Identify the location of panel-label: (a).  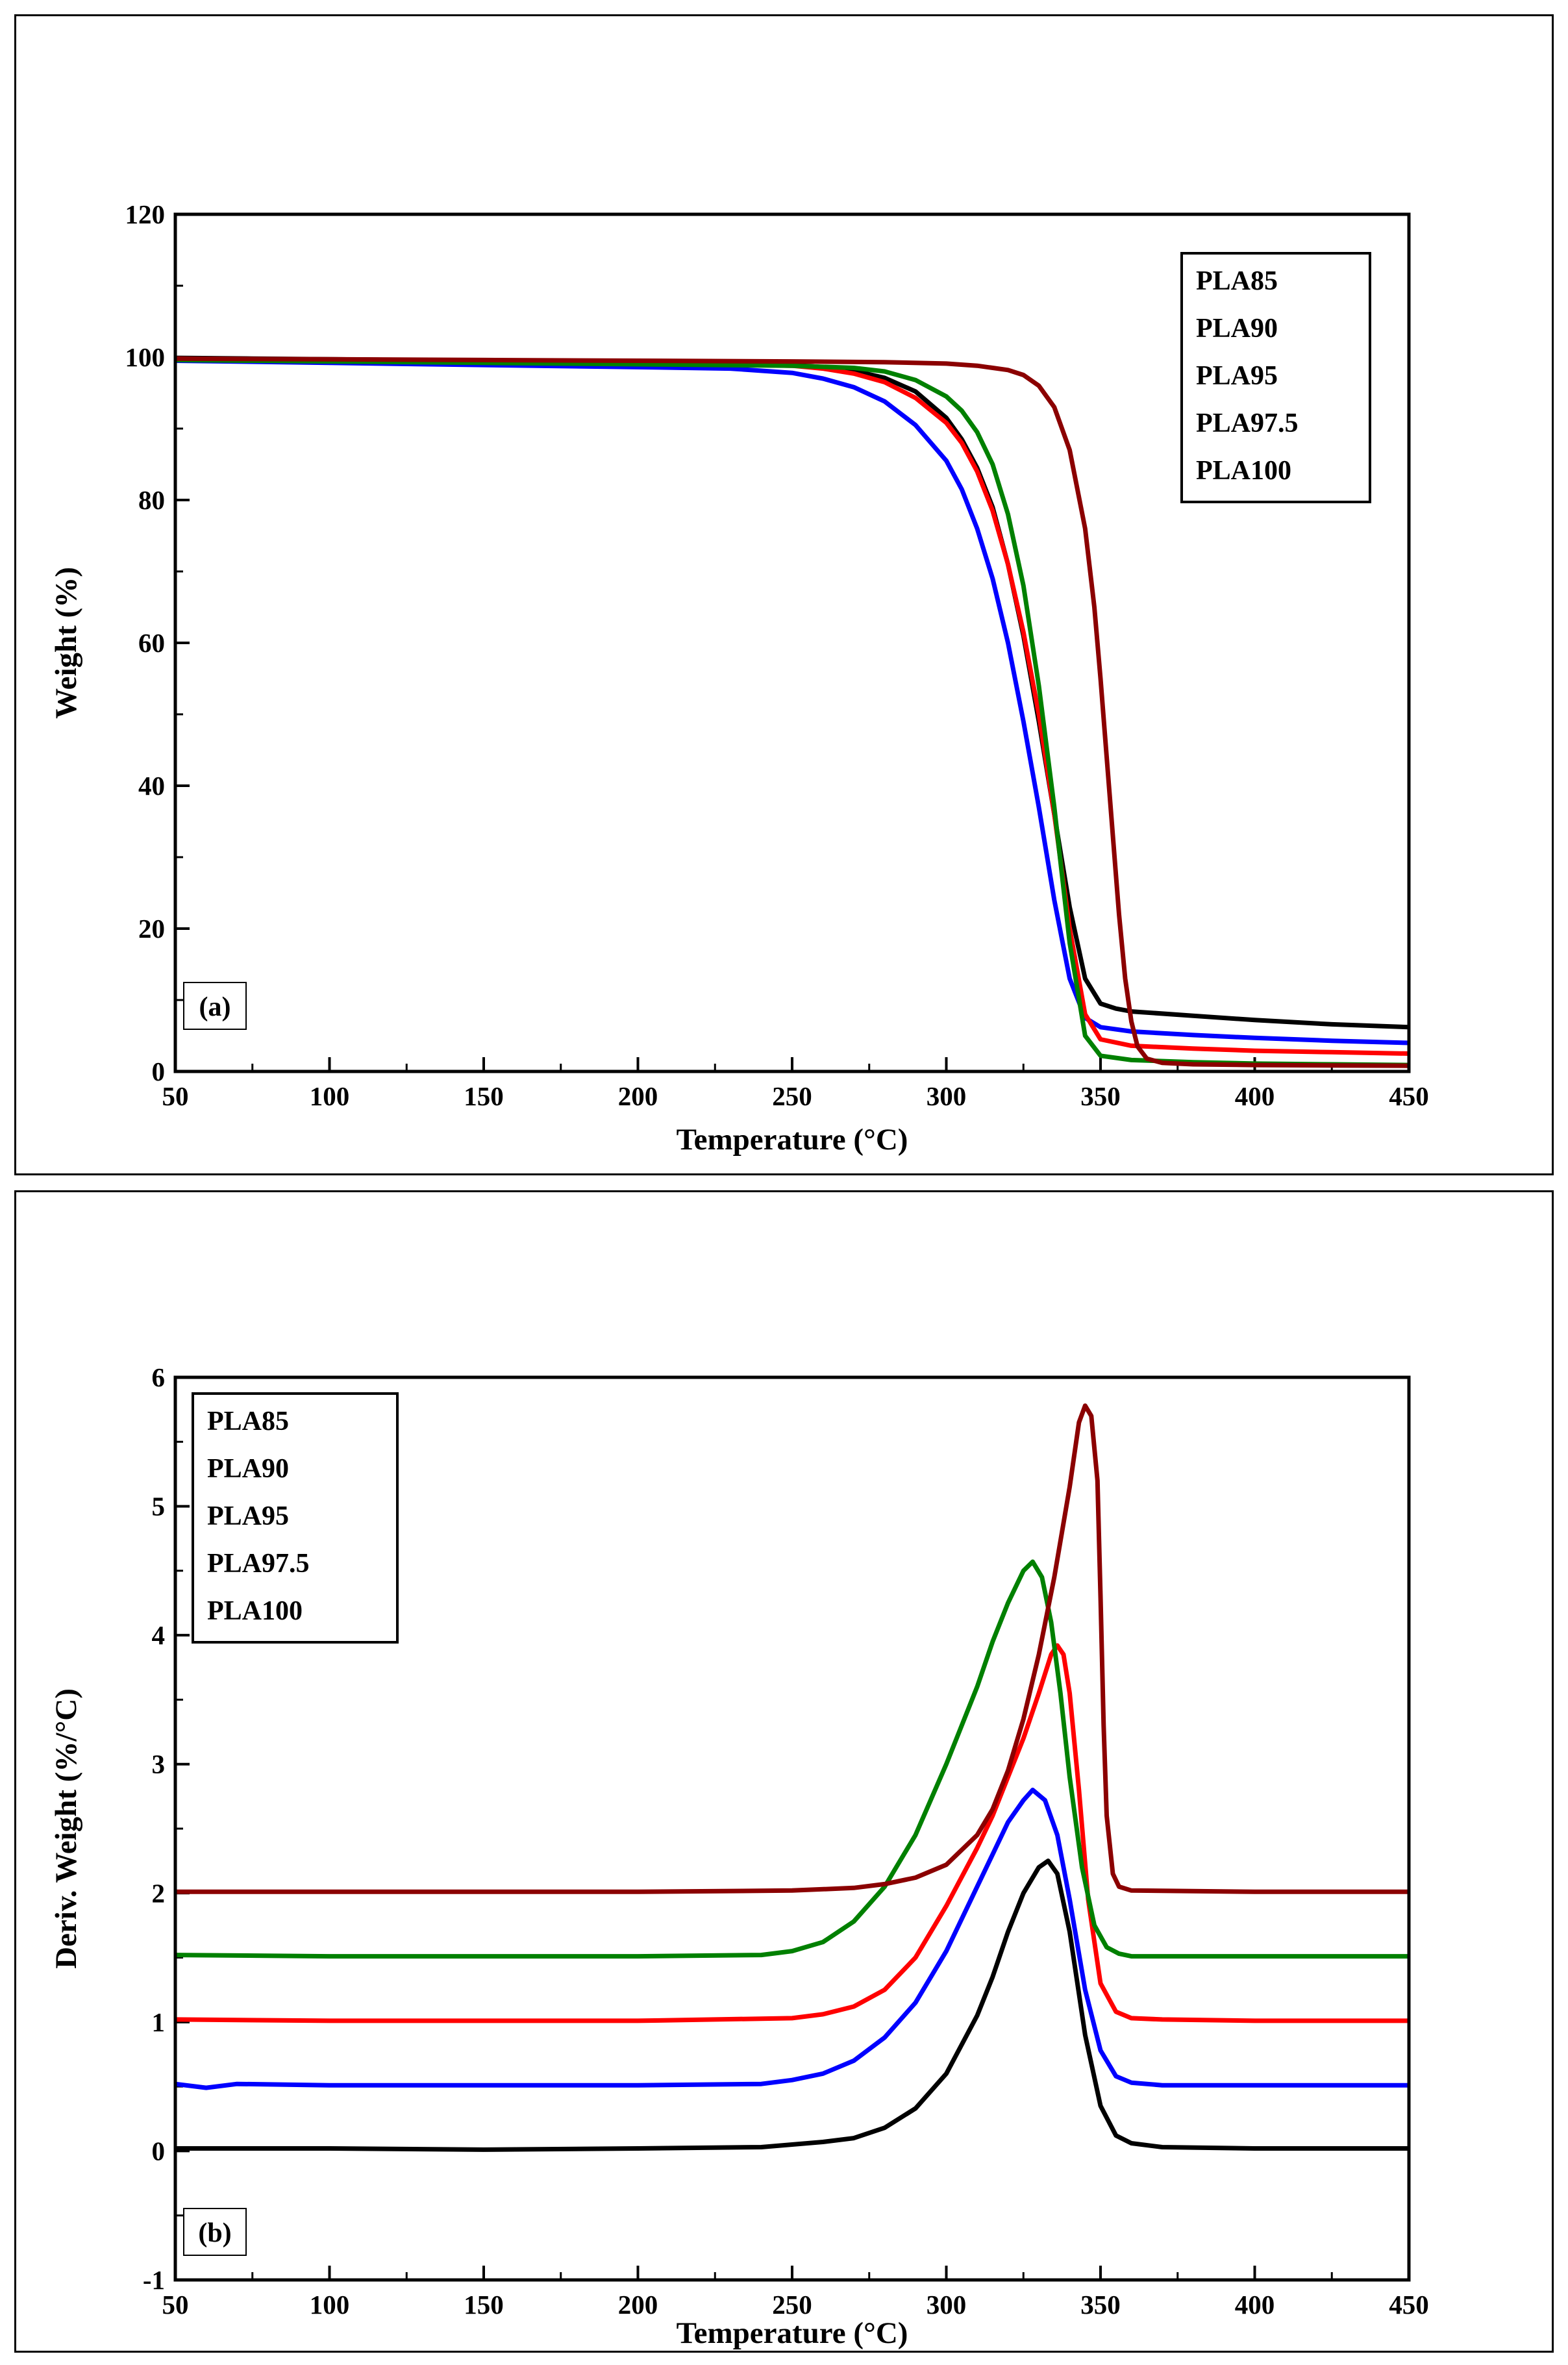
(215, 1006).